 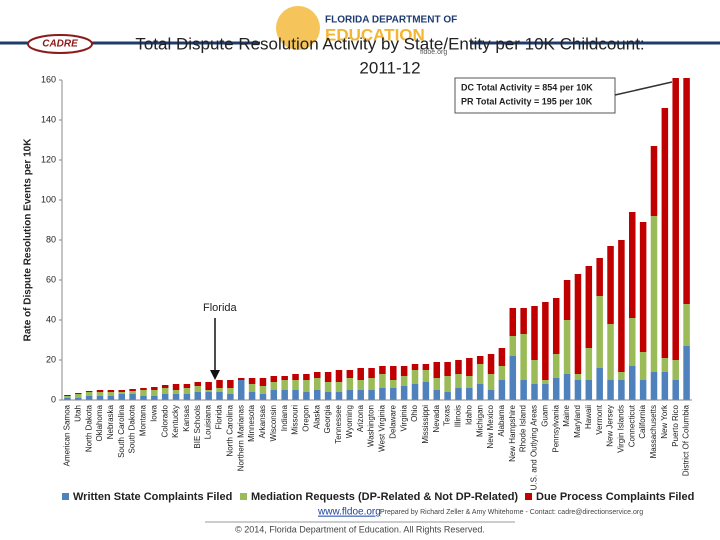 What do you see at coordinates (468, 414) in the screenshot?
I see `x-tick-label: Idaho` at bounding box center [468, 414].